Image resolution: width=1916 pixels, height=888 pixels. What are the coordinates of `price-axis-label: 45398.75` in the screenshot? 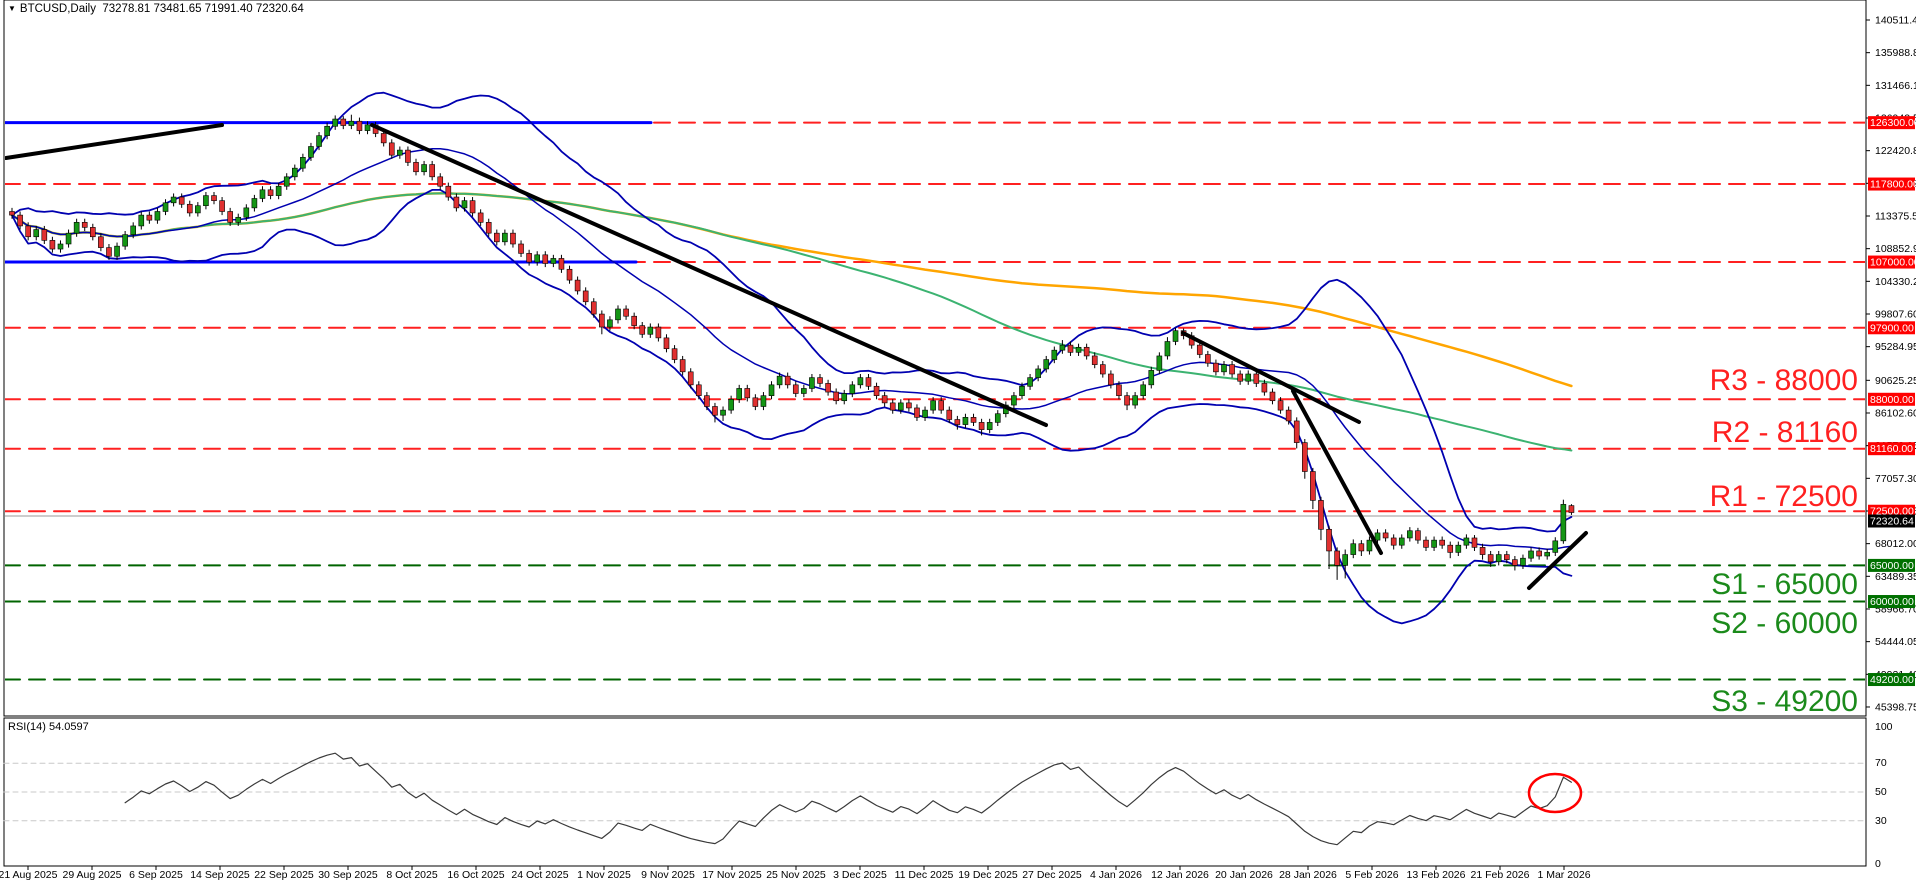 It's located at (1895, 707).